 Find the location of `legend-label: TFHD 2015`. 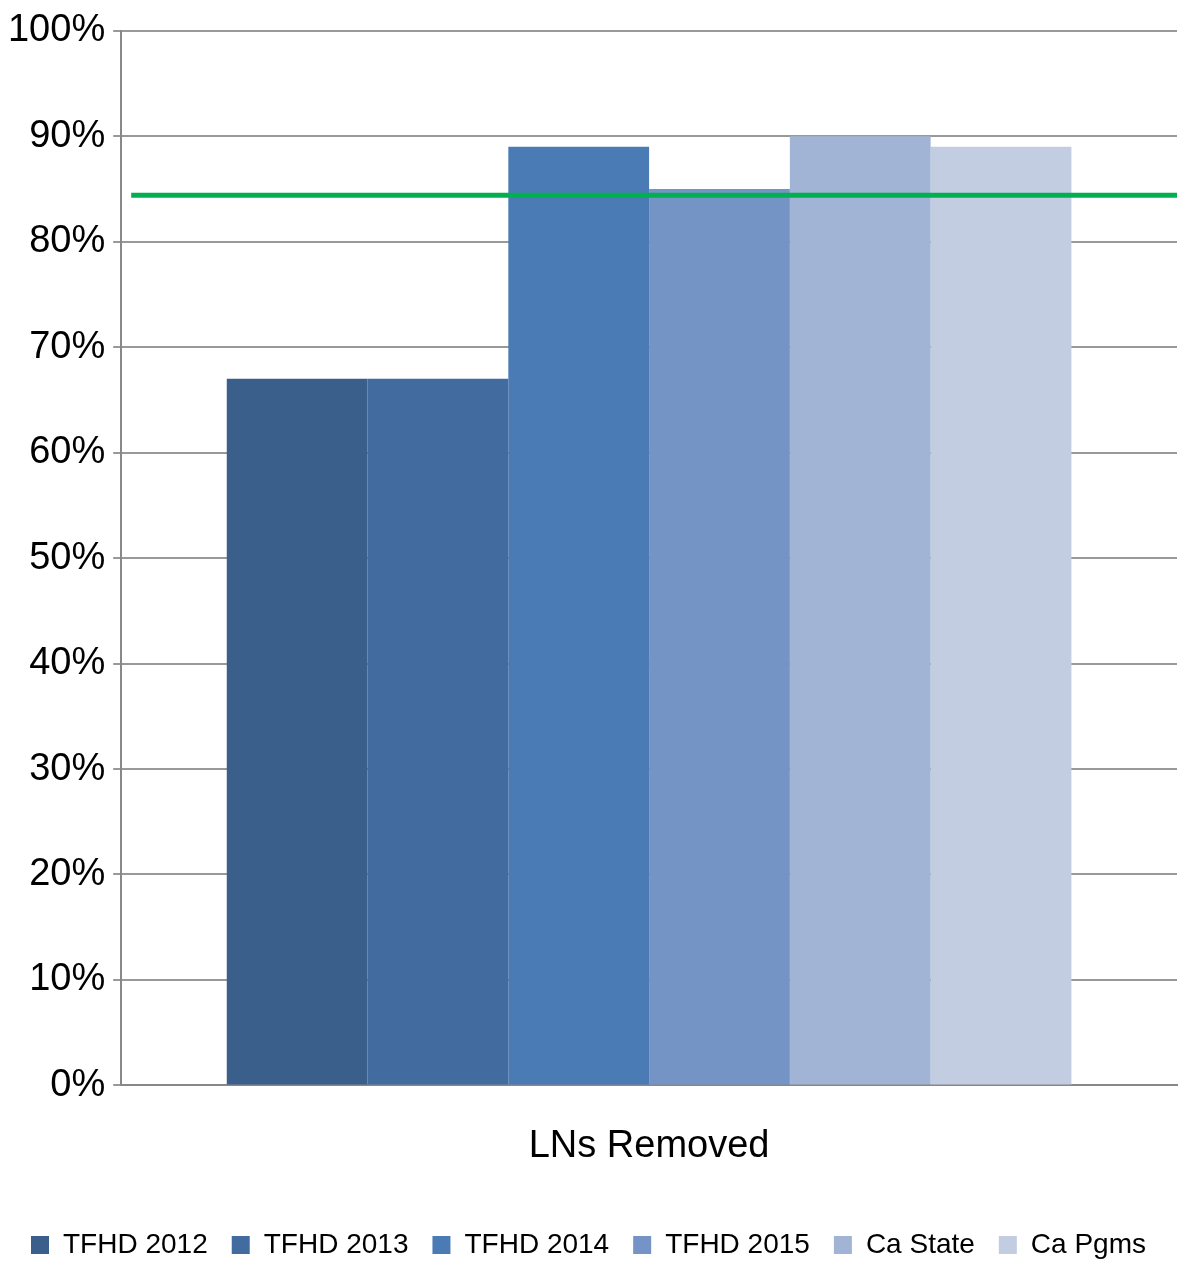

legend-label: TFHD 2015 is located at coordinates (737, 1243).